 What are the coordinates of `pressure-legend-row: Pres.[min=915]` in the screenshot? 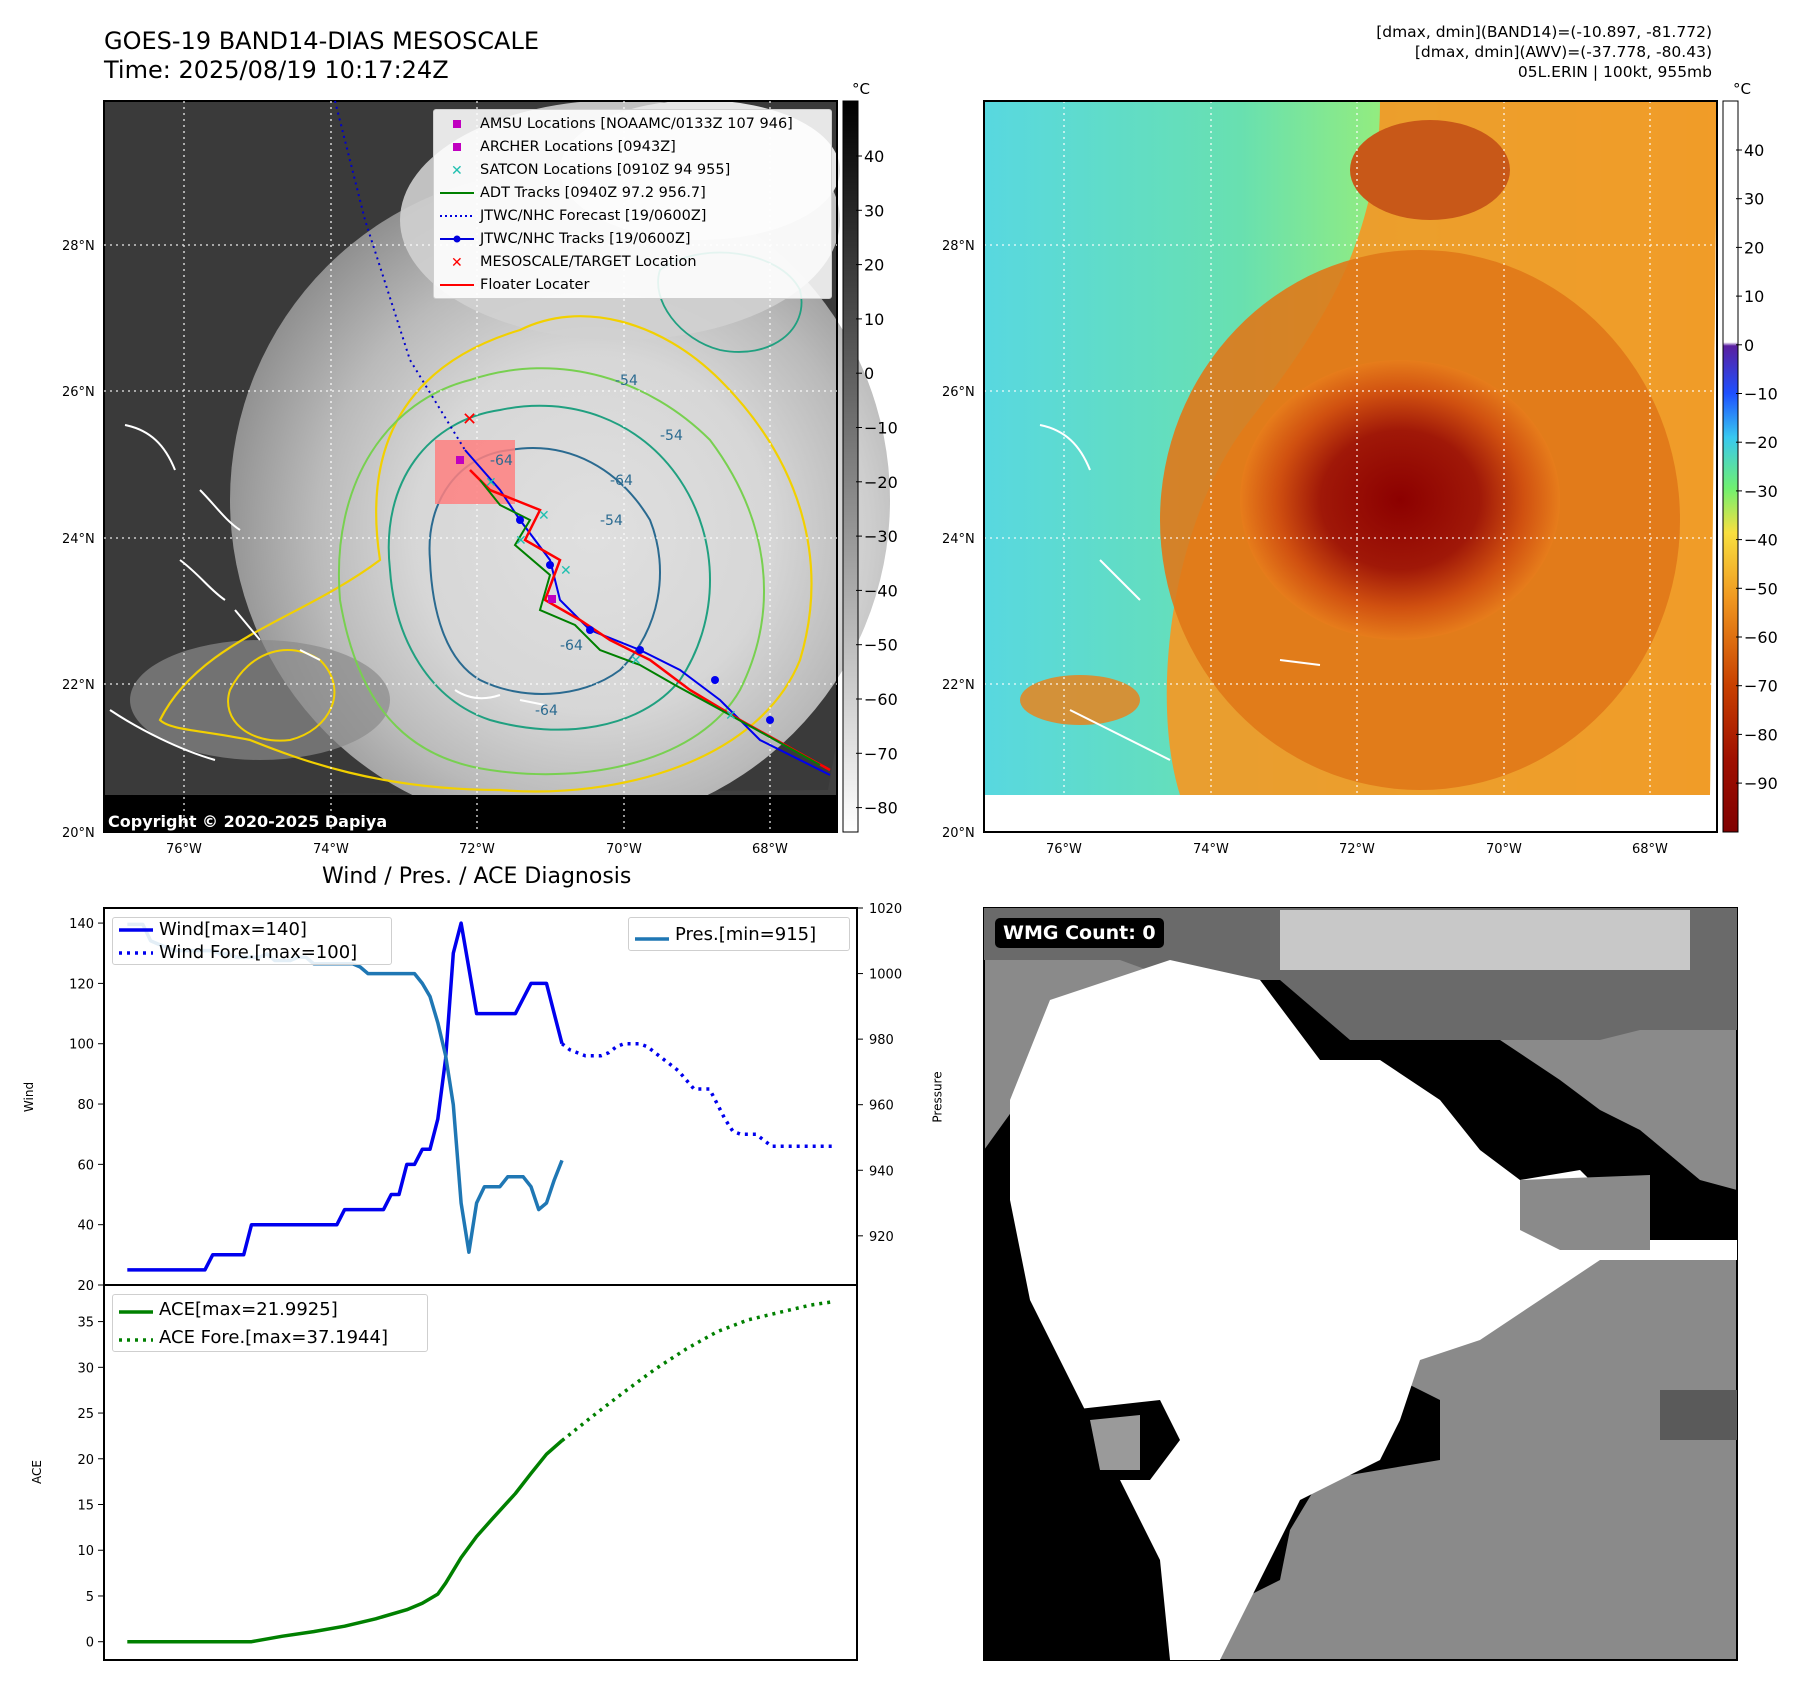 It's located at (739, 934).